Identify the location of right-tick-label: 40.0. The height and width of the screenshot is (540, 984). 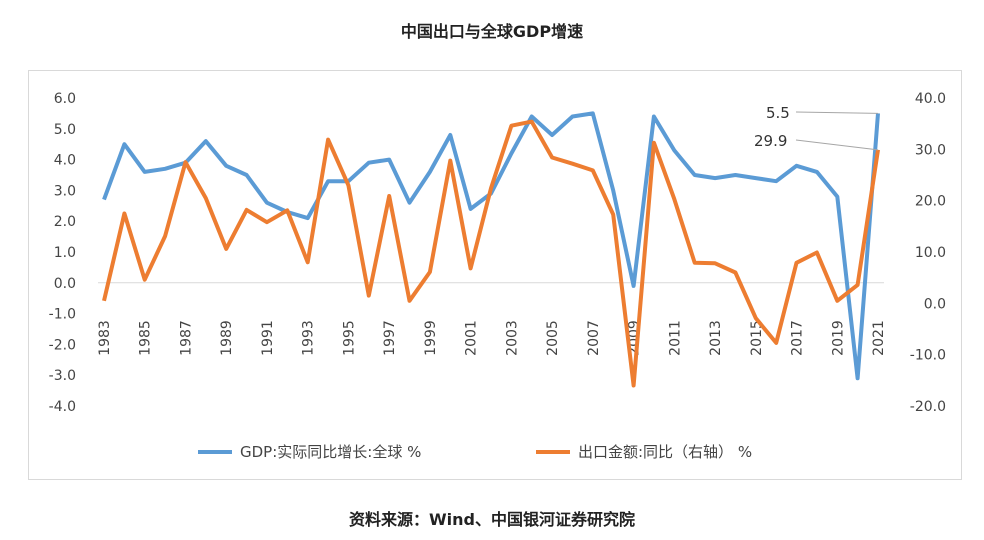
(930, 99).